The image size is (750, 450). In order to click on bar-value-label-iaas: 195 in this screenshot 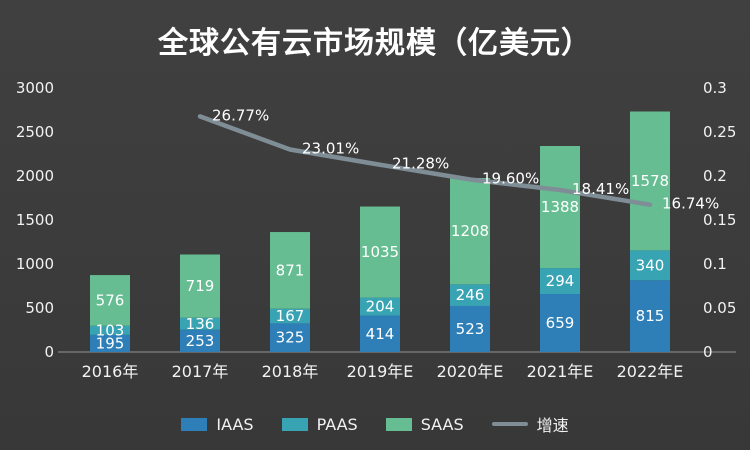, I will do `click(110, 343)`.